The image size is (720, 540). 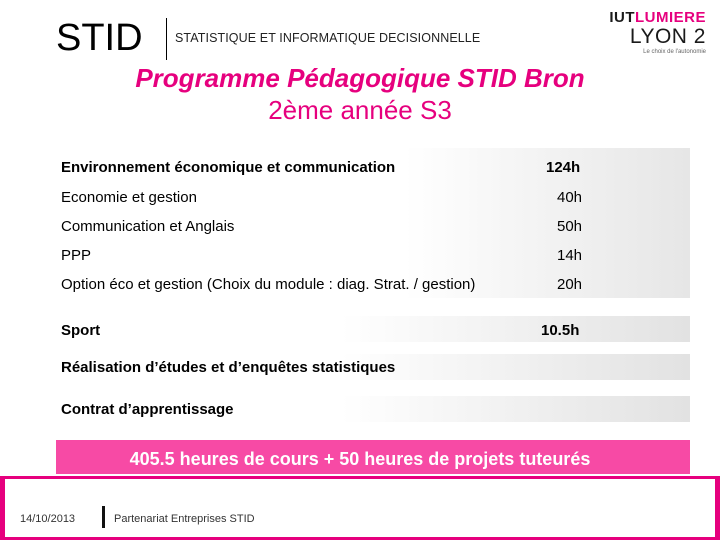 I want to click on stid-logo: STID, so click(x=99, y=38).